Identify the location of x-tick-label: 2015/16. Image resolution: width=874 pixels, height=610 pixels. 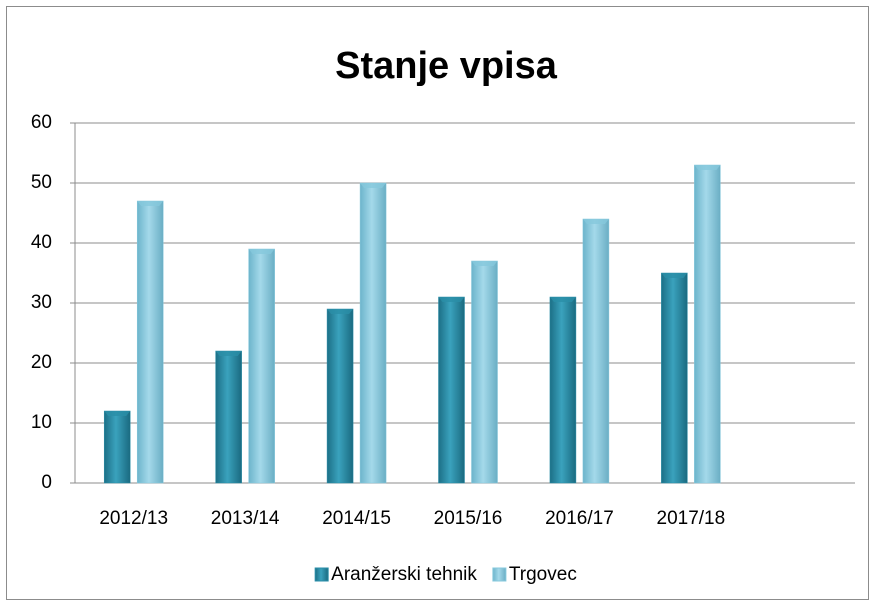
(468, 518).